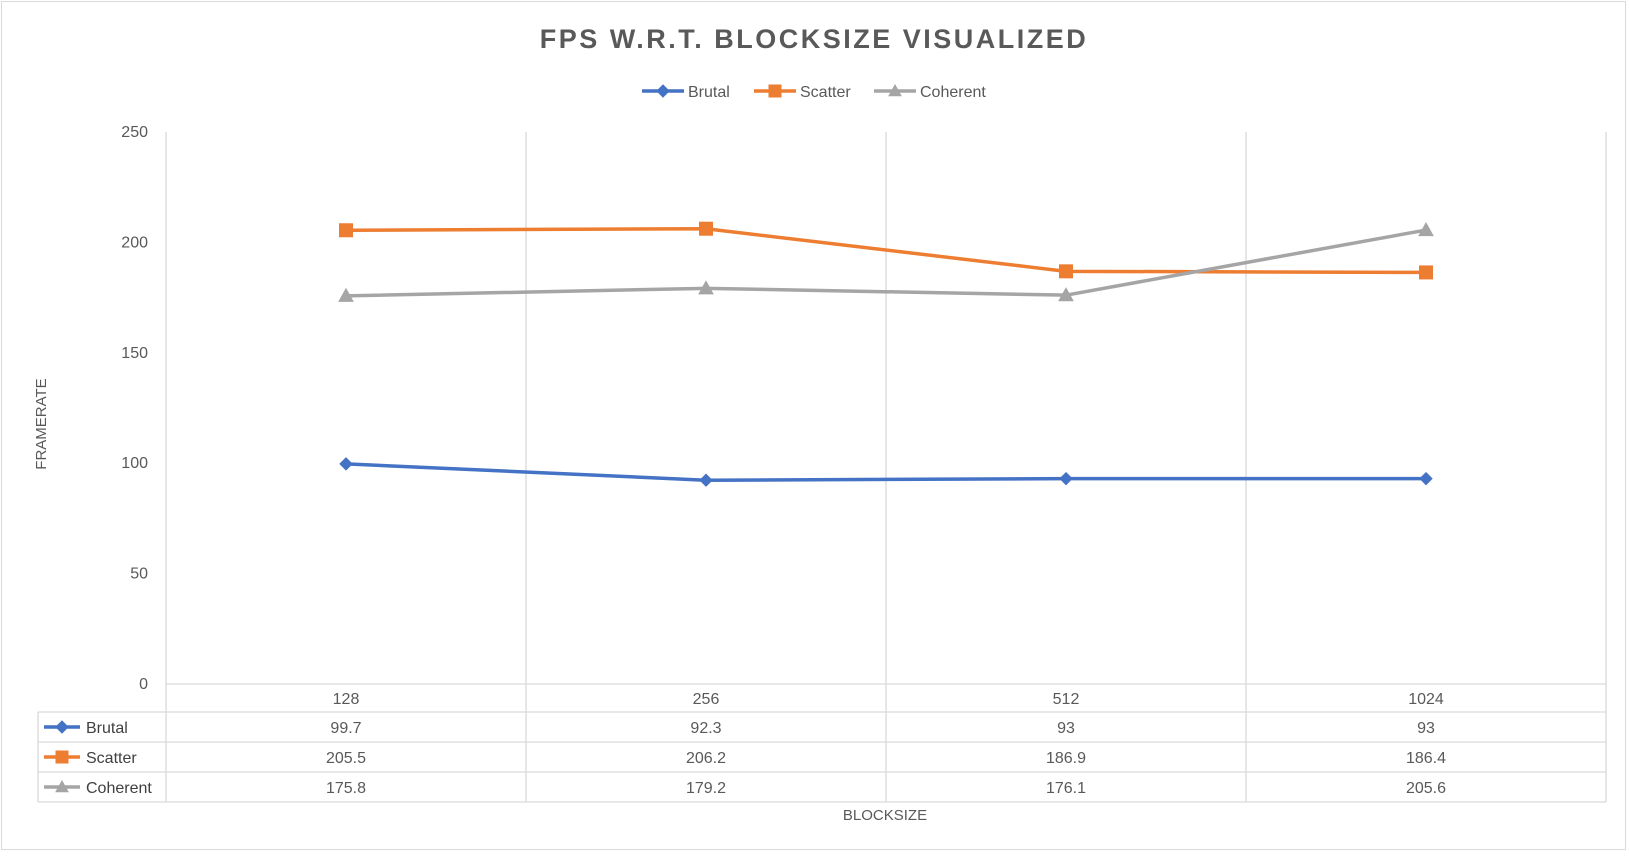 The image size is (1629, 856). Describe the element at coordinates (706, 699) in the screenshot. I see `x-tick-label: 256` at that location.